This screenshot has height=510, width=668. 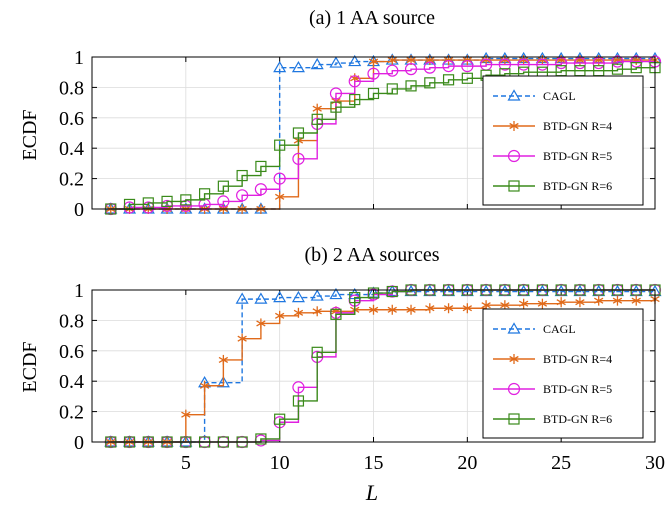 What do you see at coordinates (30, 366) in the screenshot?
I see `panel-b-ylabel: ECDF` at bounding box center [30, 366].